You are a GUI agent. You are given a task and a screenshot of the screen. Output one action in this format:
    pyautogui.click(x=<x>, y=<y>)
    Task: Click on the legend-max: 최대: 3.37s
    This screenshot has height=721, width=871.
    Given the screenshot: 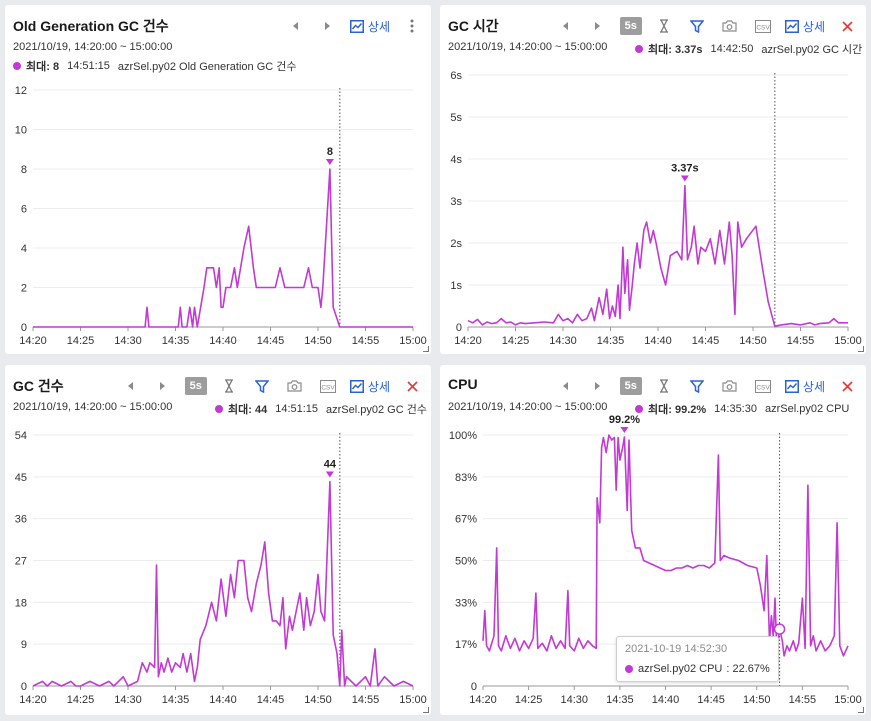 What is the action you would take?
    pyautogui.click(x=675, y=50)
    